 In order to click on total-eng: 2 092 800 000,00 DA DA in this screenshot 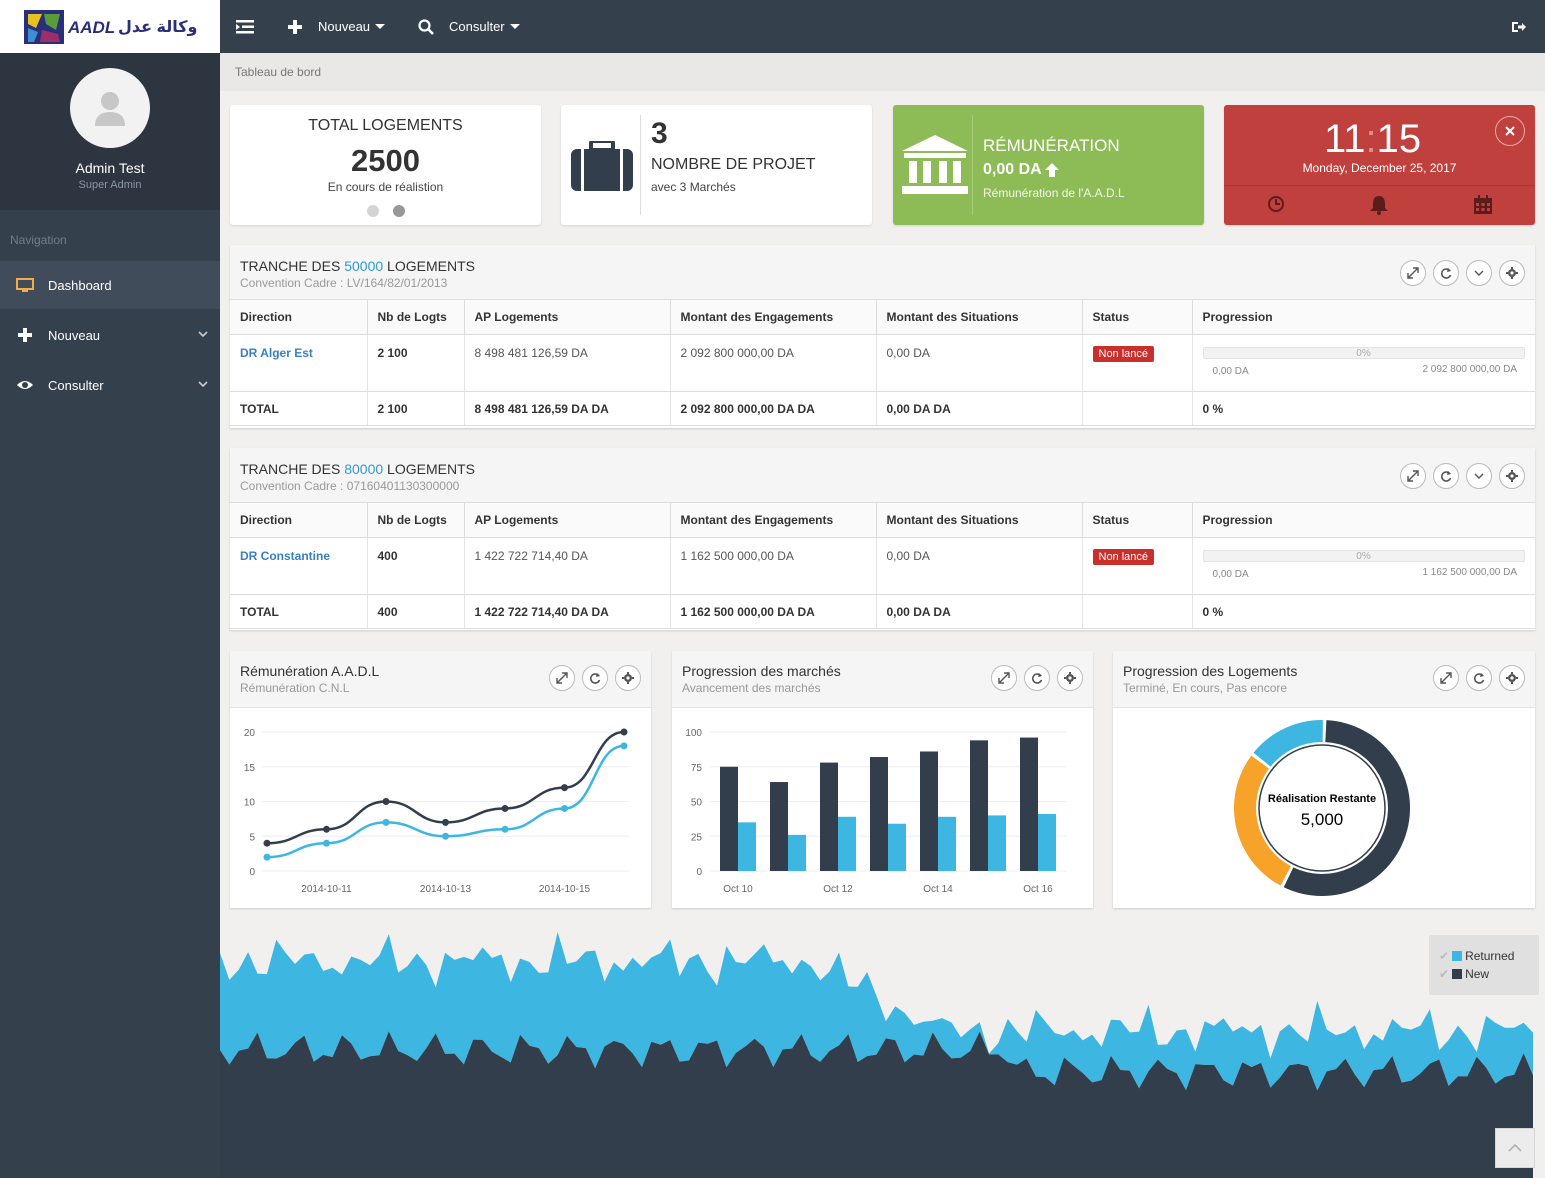, I will do `click(773, 408)`.